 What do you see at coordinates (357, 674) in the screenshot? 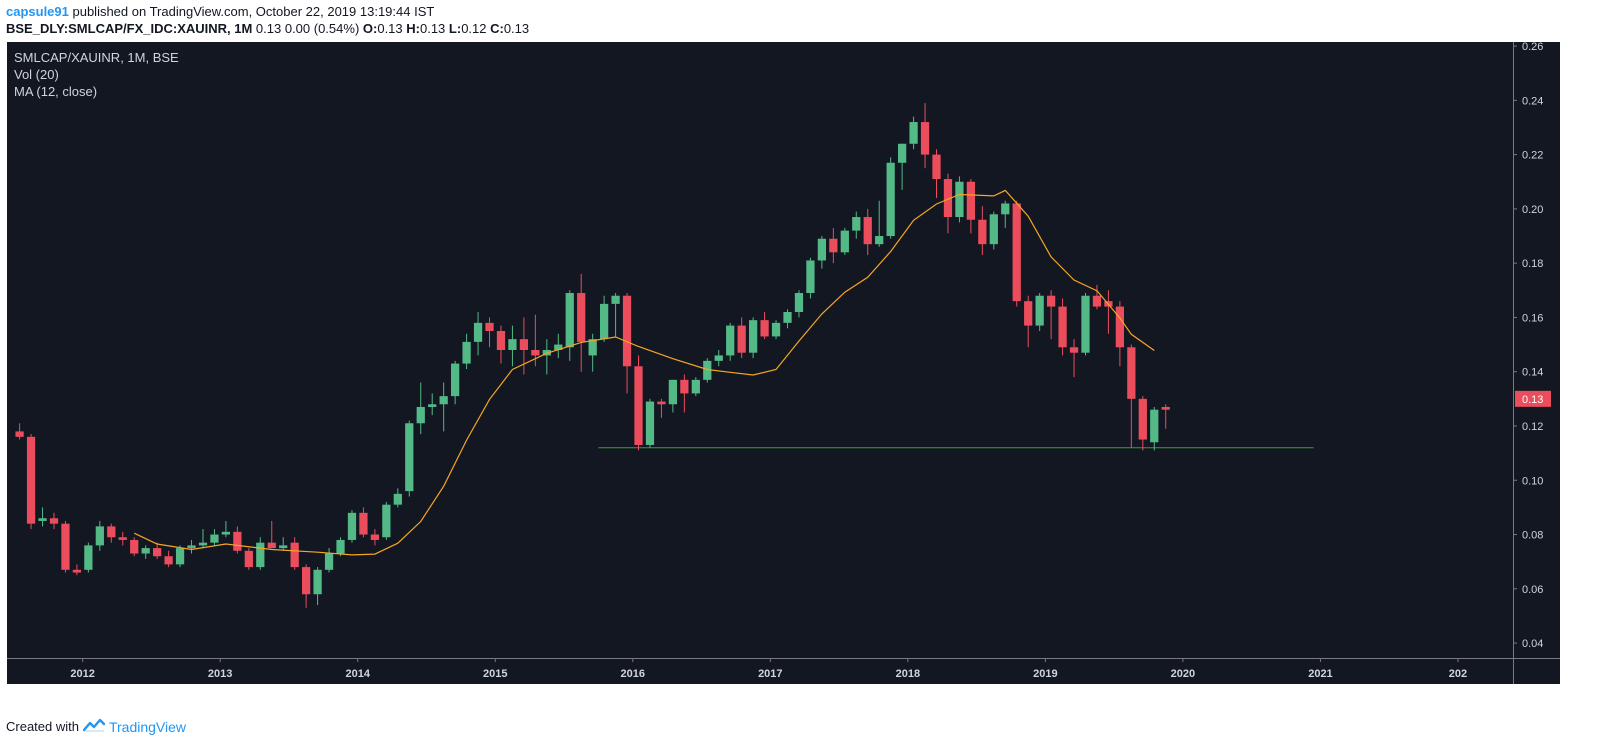
I see `x-tick-label: 2014` at bounding box center [357, 674].